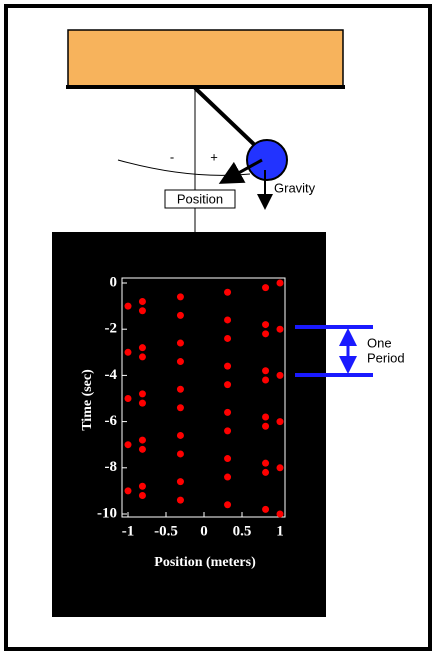 This screenshot has height=655, width=436. I want to click on period-label: One, so click(379, 342).